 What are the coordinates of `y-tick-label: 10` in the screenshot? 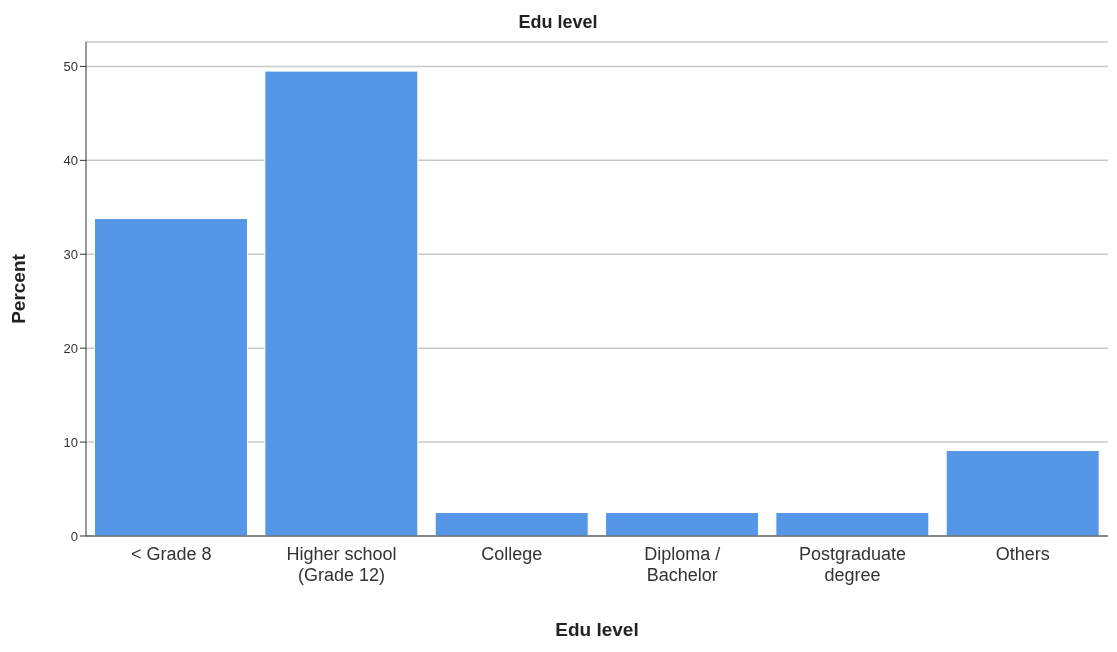 It's located at (70, 442).